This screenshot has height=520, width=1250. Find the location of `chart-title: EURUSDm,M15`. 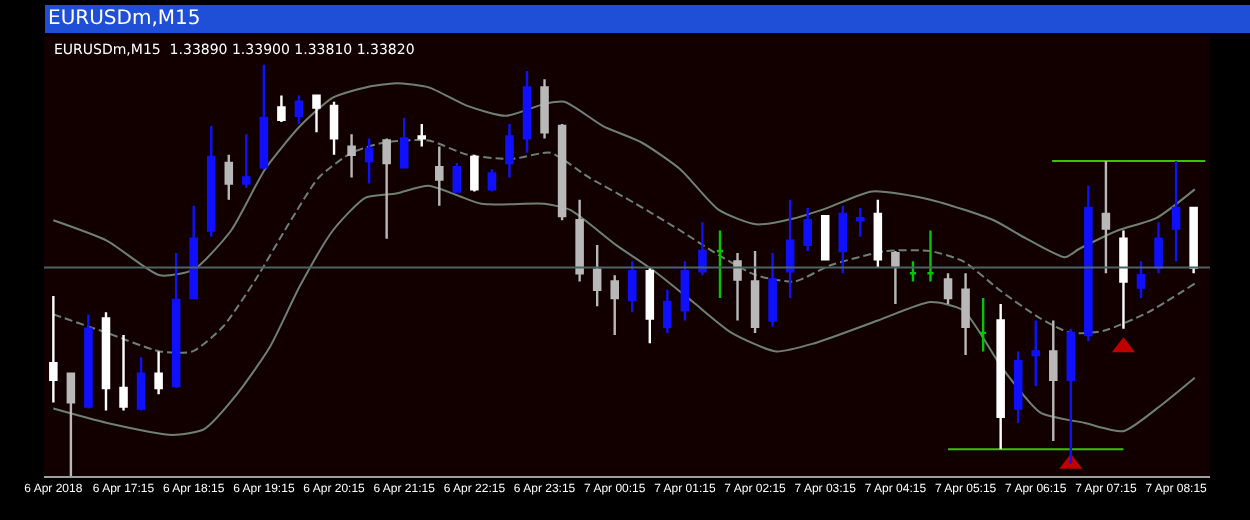

chart-title: EURUSDm,M15 is located at coordinates (124, 19).